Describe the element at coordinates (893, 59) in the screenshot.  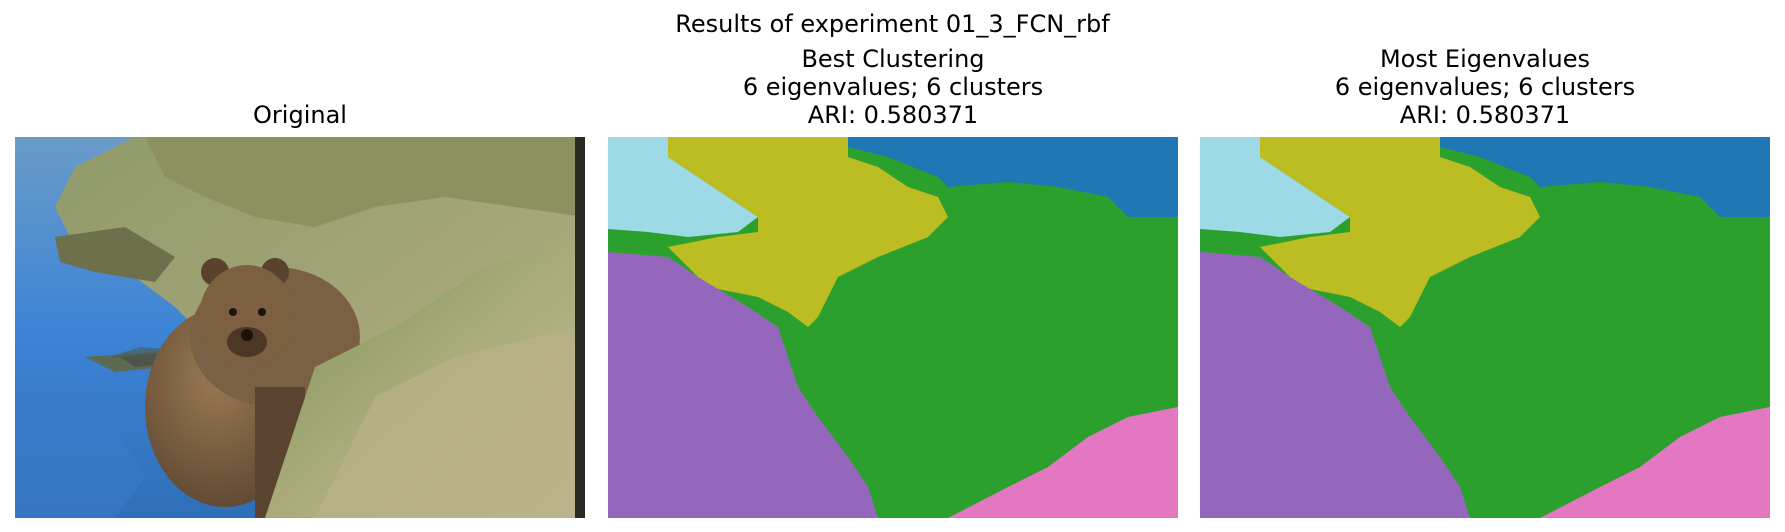
I see `panel-title-line: Best Clustering` at that location.